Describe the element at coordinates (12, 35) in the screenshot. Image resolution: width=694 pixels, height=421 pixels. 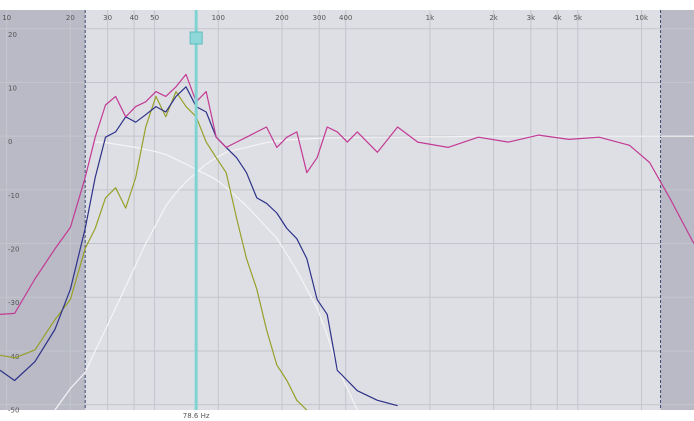
I see `y-tick-label: 20` at that location.